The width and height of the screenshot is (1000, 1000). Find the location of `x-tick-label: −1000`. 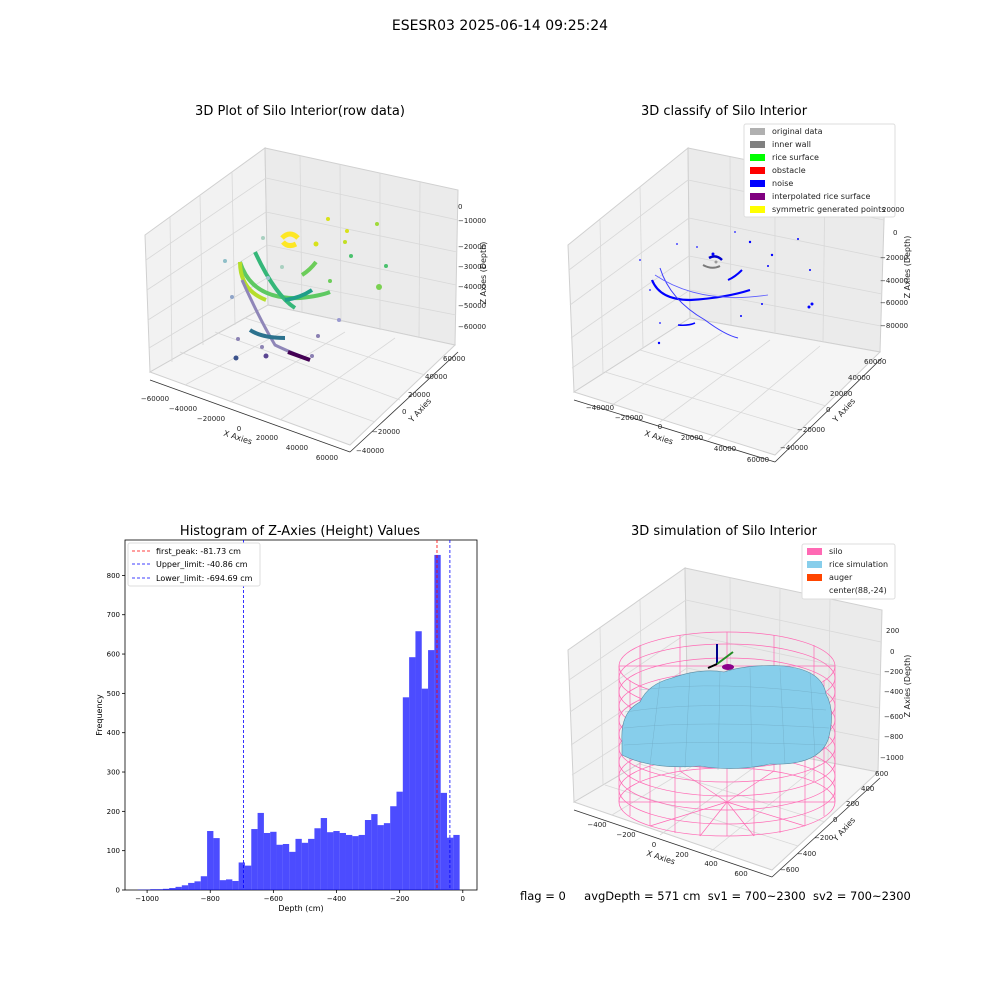

x-tick-label: −1000 is located at coordinates (147, 899).